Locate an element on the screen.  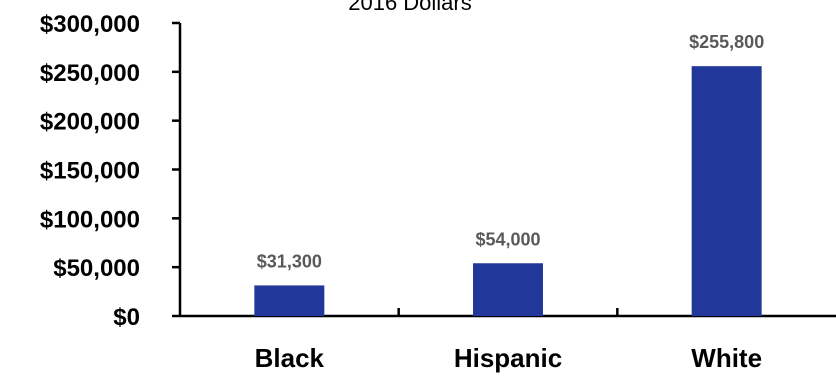
data-label: $54,000 is located at coordinates (507, 239).